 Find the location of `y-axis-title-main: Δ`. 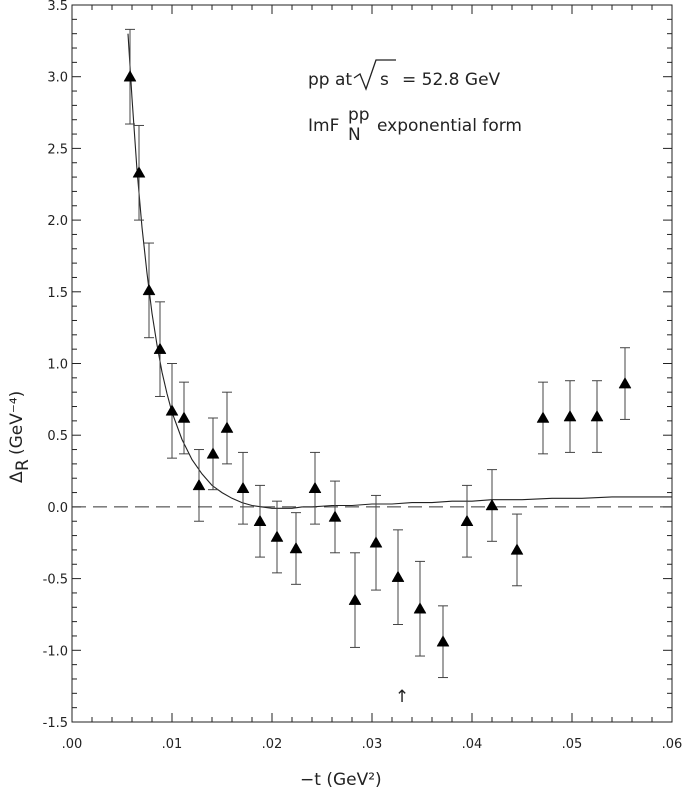

y-axis-title-main: Δ is located at coordinates (17, 477).